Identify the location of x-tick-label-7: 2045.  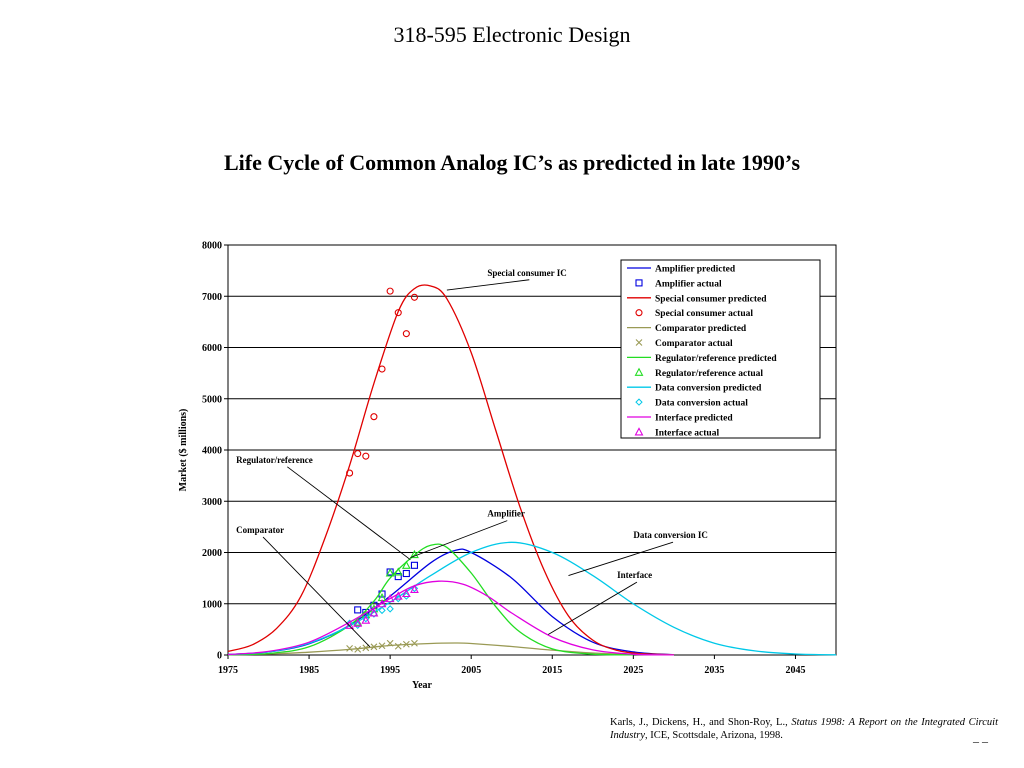
(795, 670).